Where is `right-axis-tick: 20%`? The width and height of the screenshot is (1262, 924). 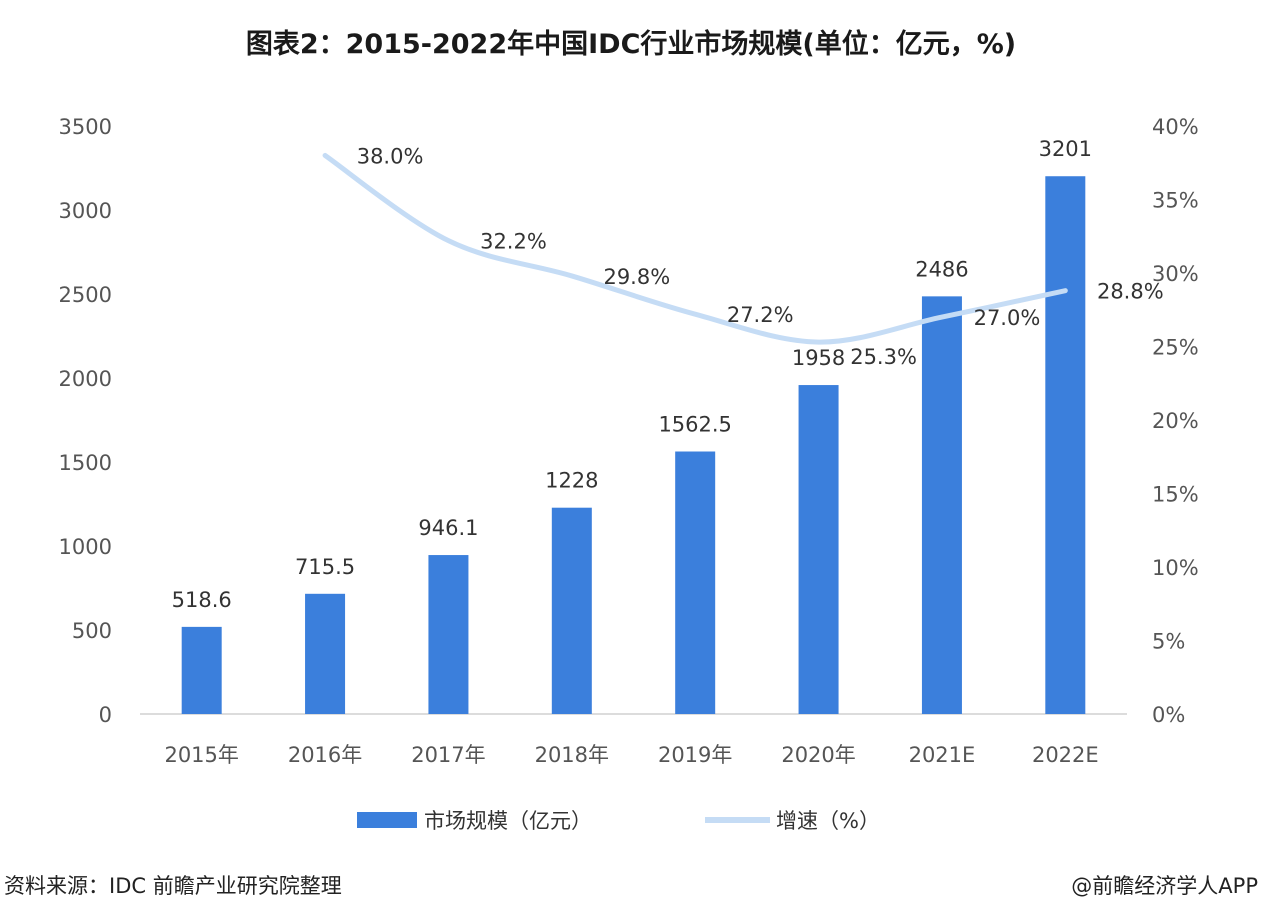 right-axis-tick: 20% is located at coordinates (1175, 421).